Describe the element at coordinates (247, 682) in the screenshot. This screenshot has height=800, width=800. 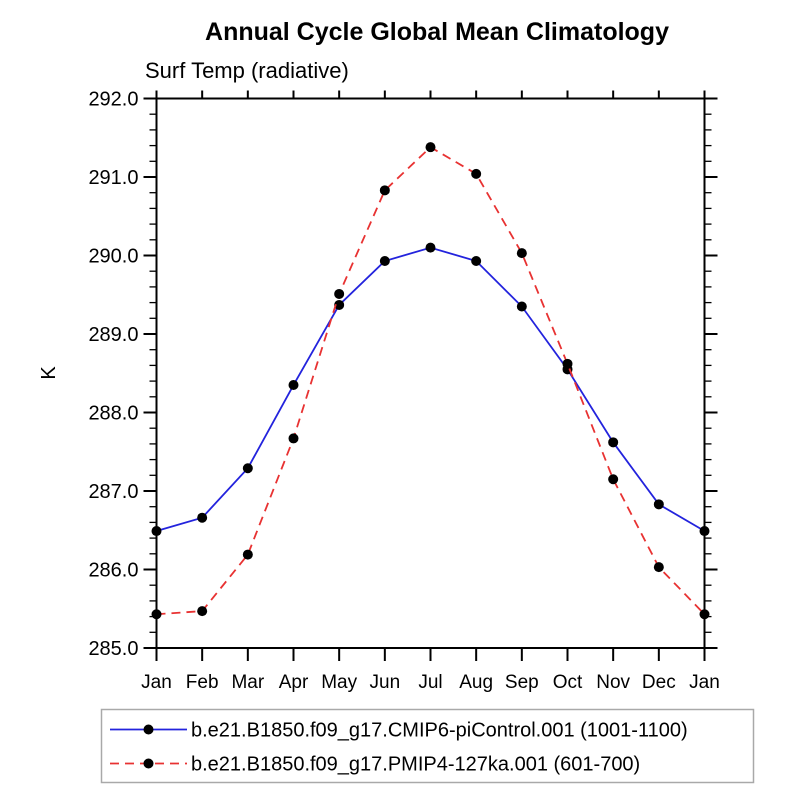
I see `x-tick-label: Mar` at that location.